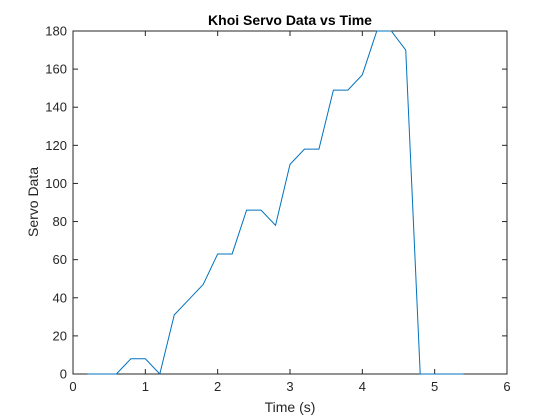  What do you see at coordinates (289, 386) in the screenshot?
I see `x-tick-label: 3` at bounding box center [289, 386].